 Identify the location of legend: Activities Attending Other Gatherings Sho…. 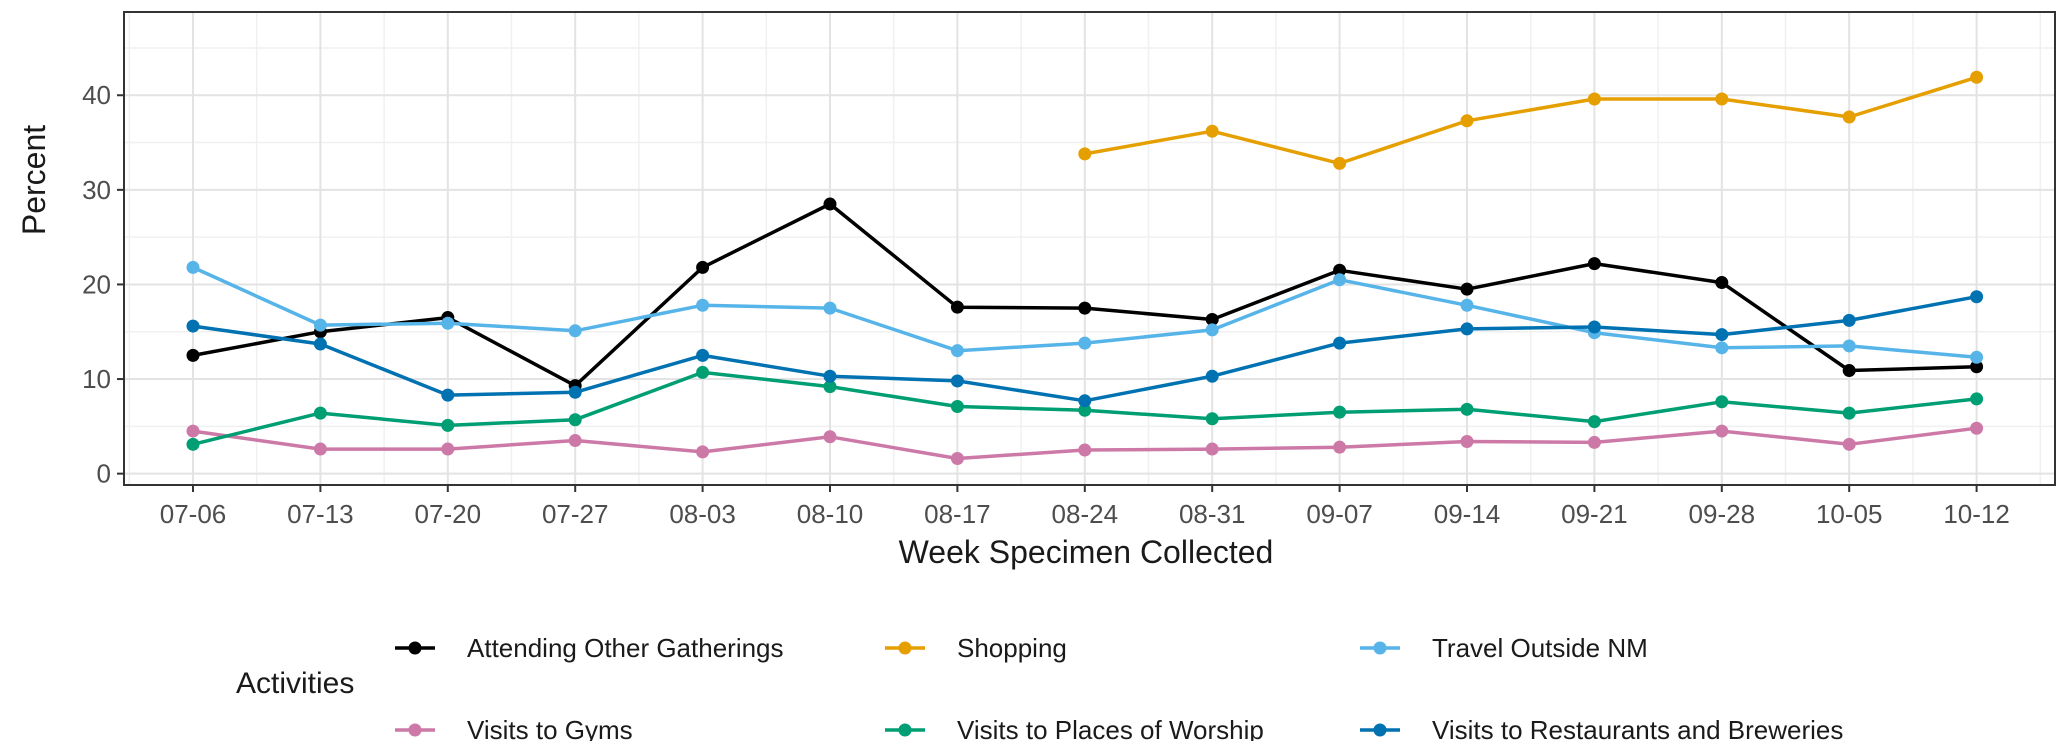
(1039, 689).